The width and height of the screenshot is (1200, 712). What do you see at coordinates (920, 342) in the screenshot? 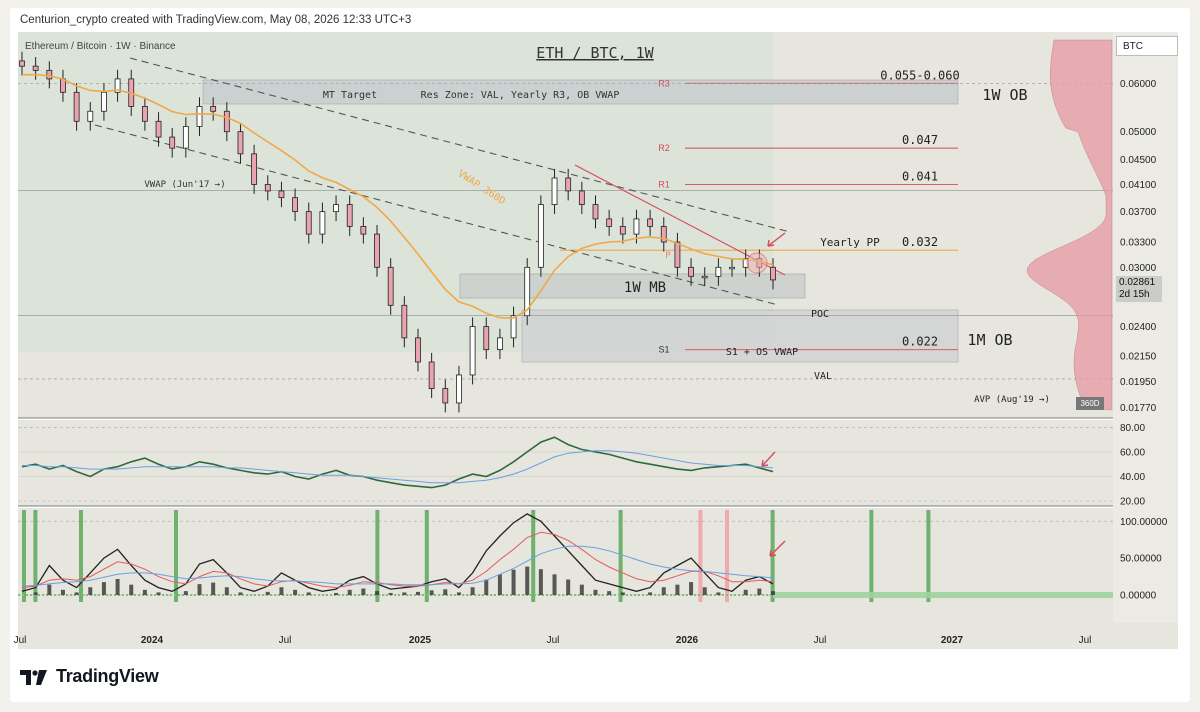
I see `level-value-label: 0.022` at bounding box center [920, 342].